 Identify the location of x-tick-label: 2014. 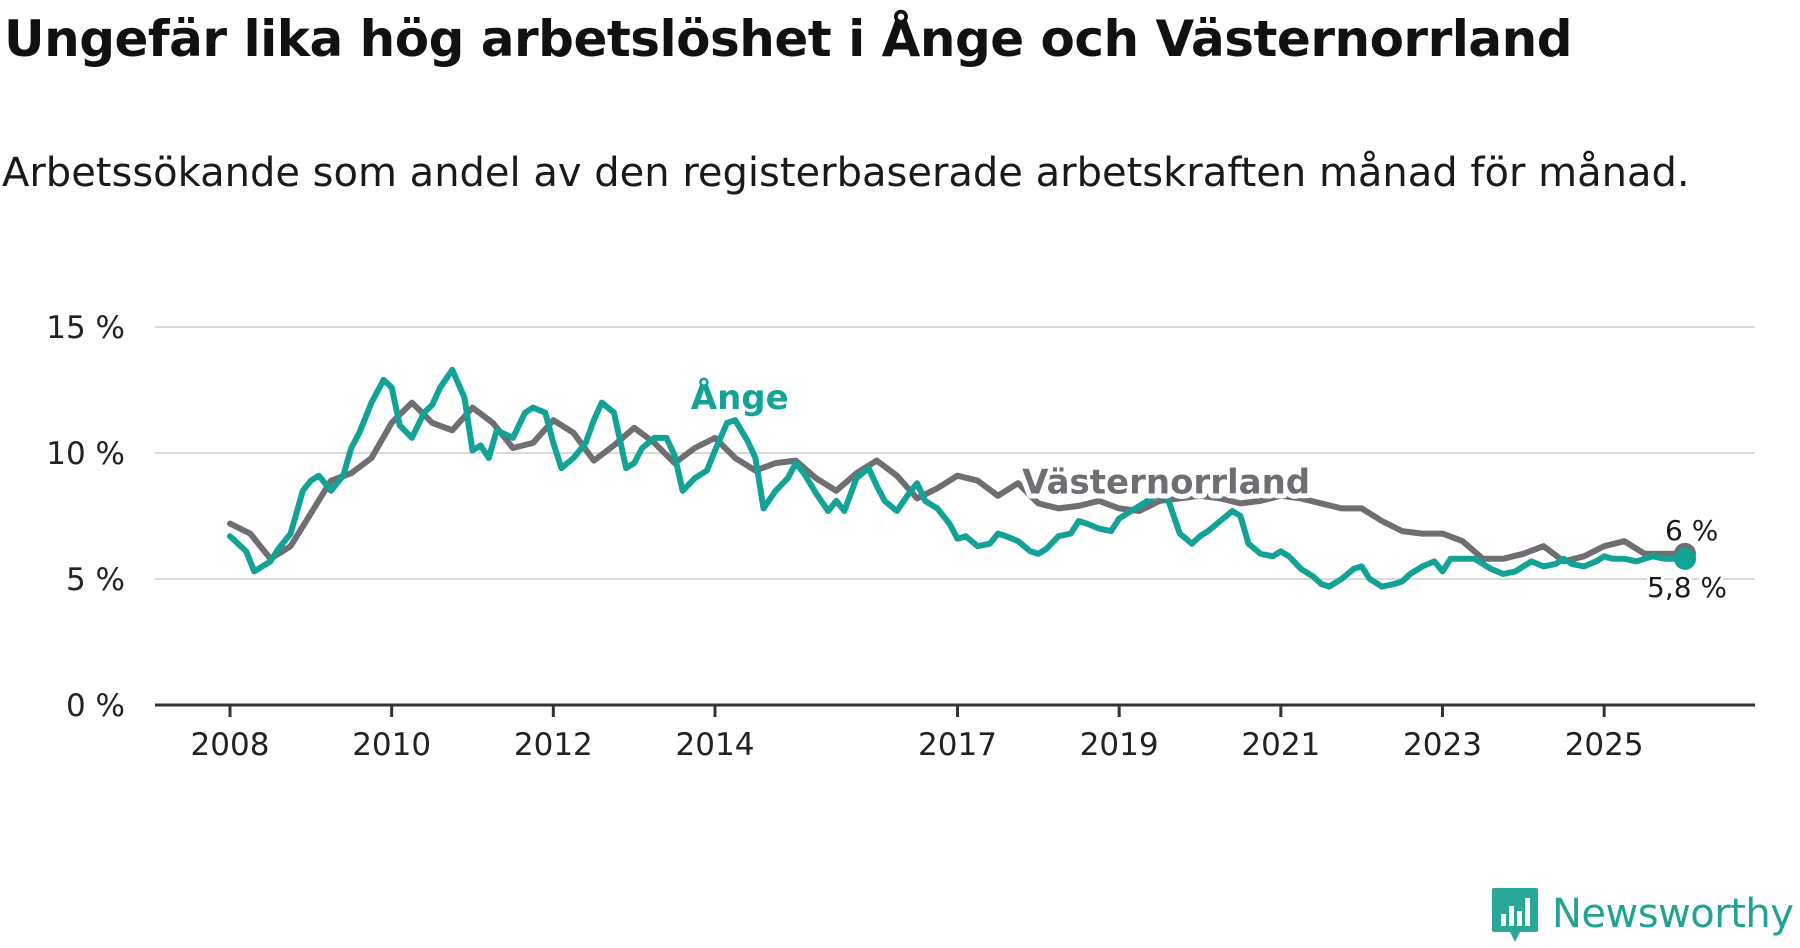
(715, 745).